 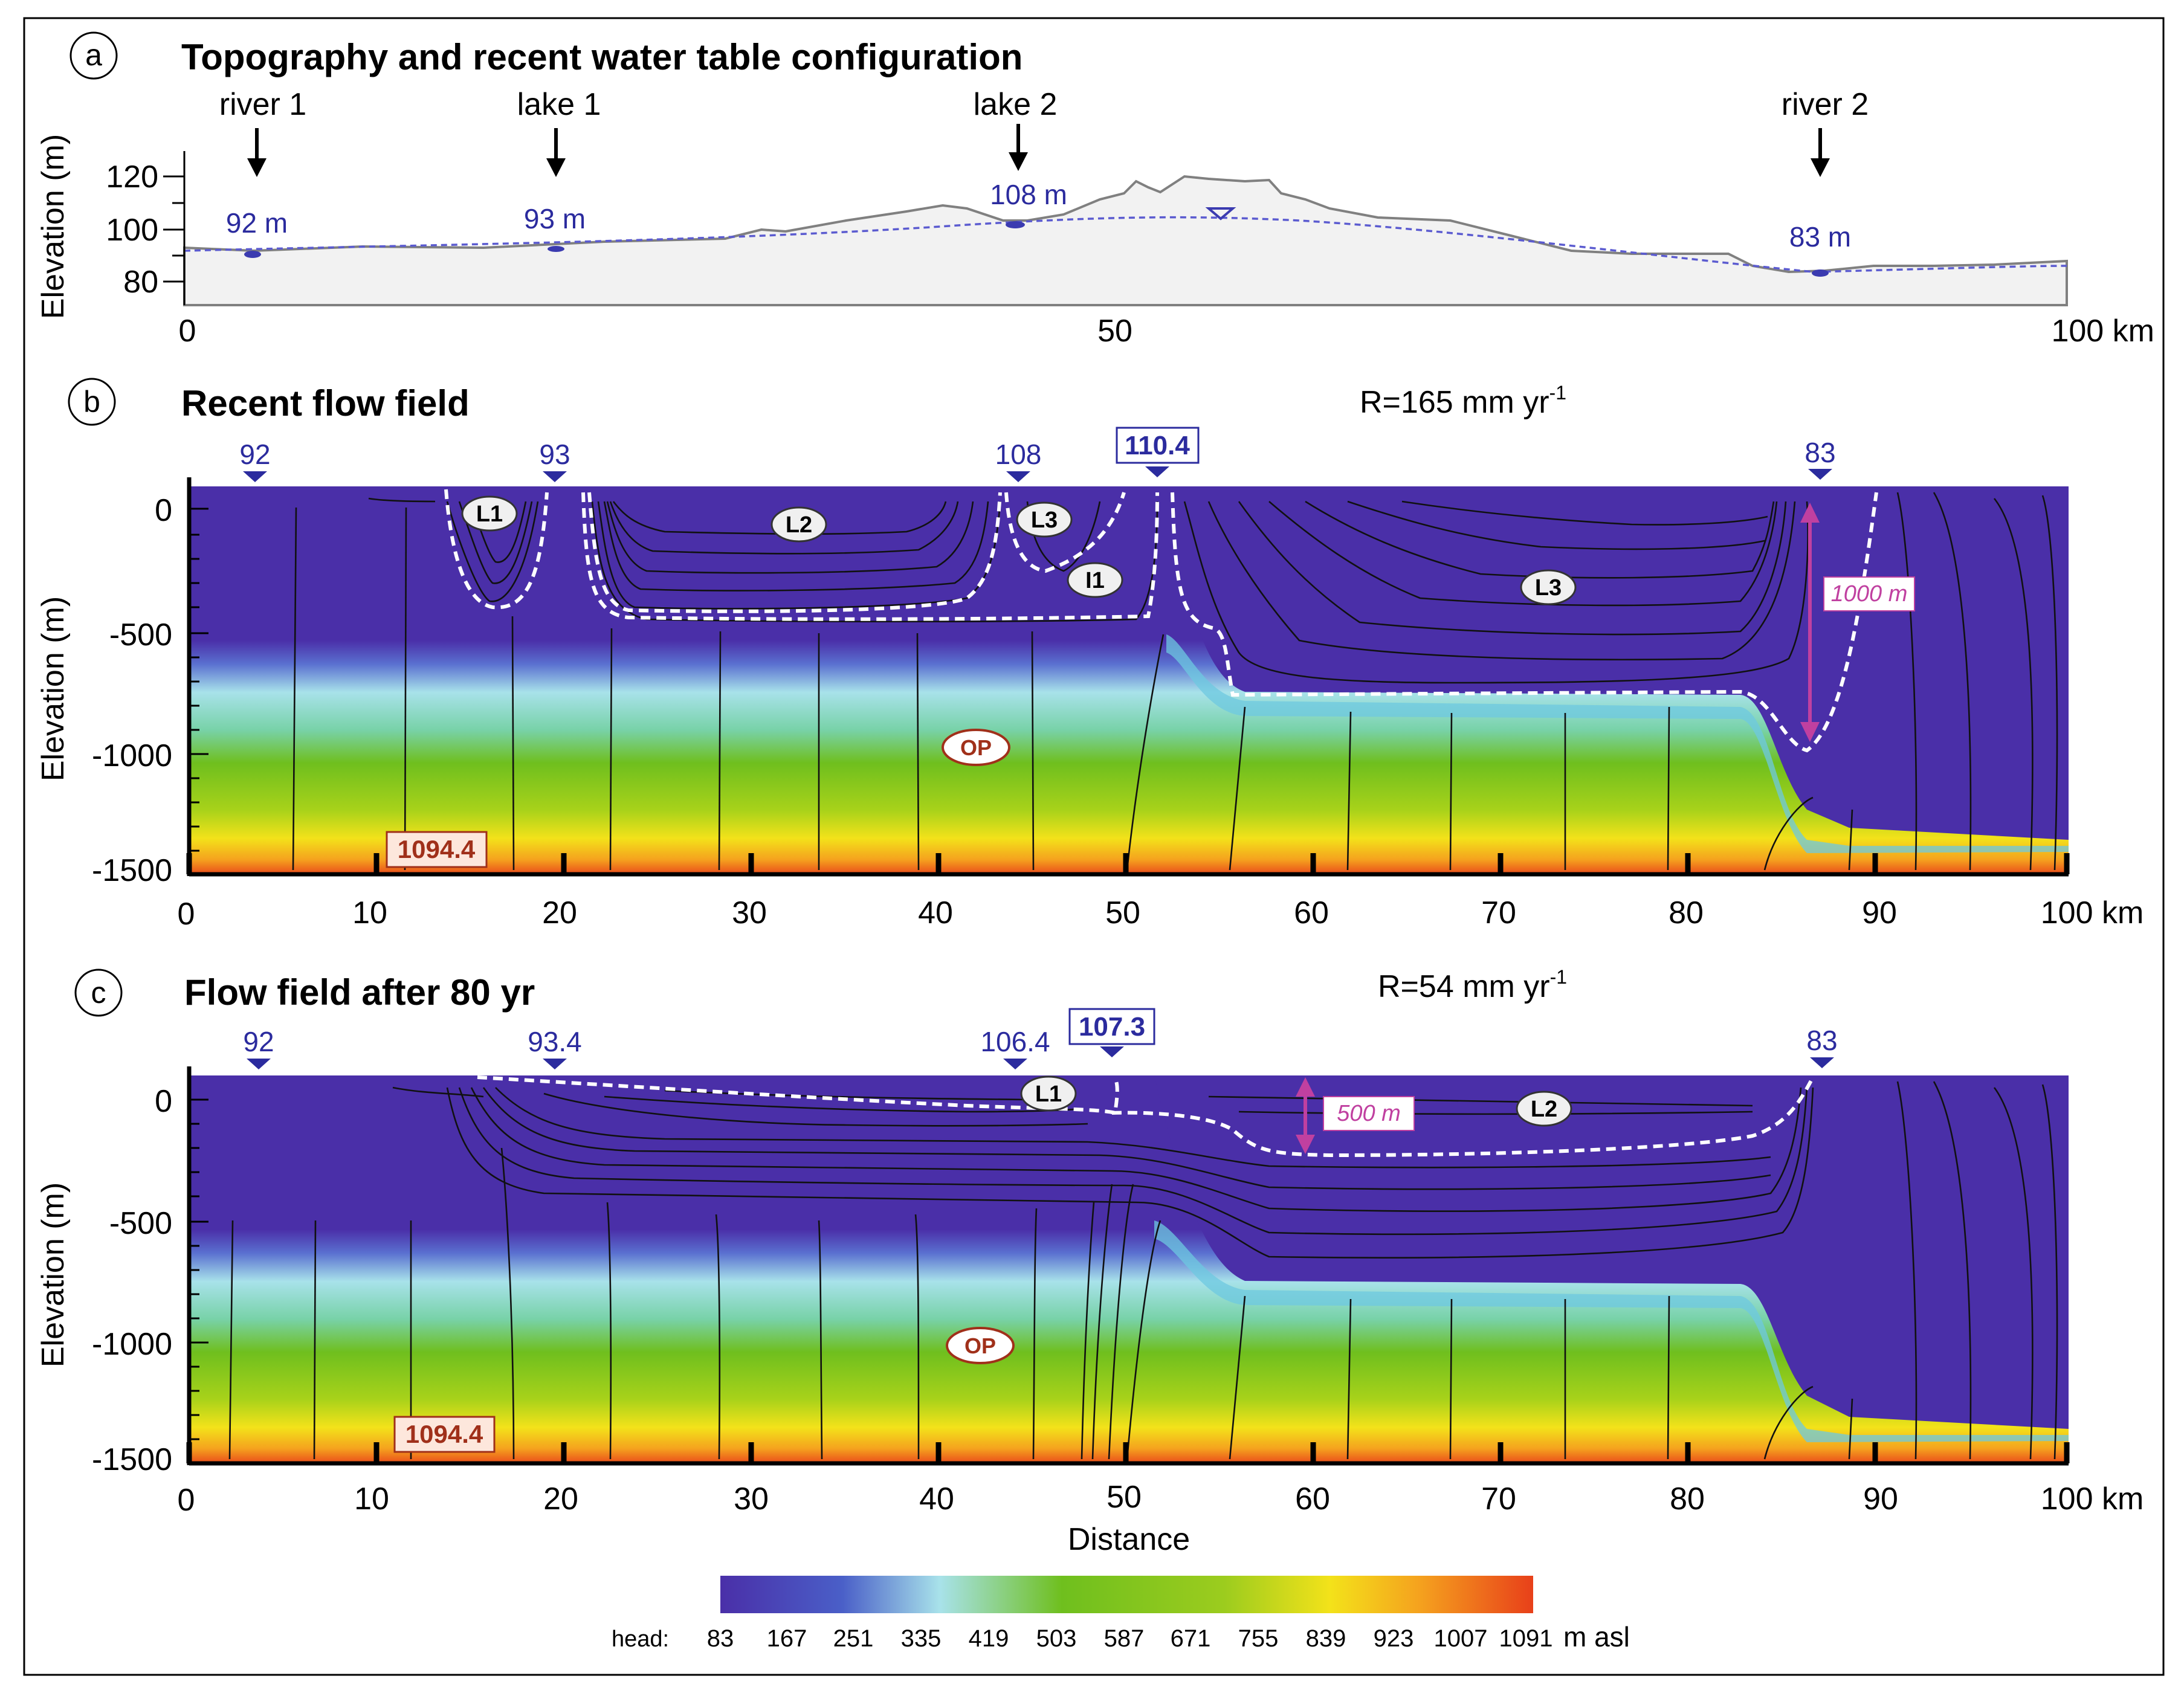 I want to click on cell-label-c: L2, so click(x=1544, y=1109).